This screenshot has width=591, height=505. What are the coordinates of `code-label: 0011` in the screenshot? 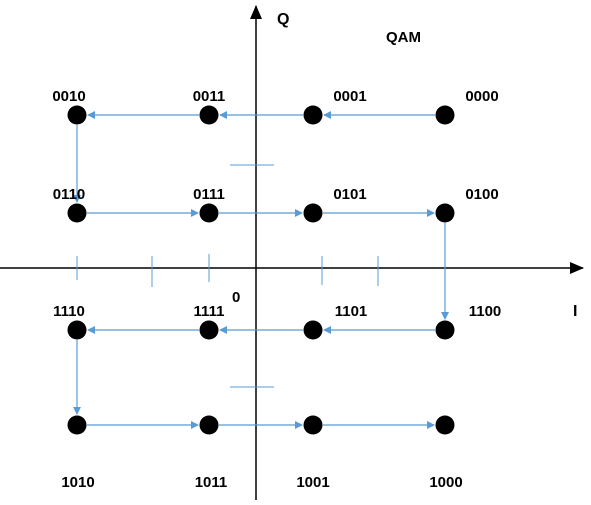 It's located at (209, 96).